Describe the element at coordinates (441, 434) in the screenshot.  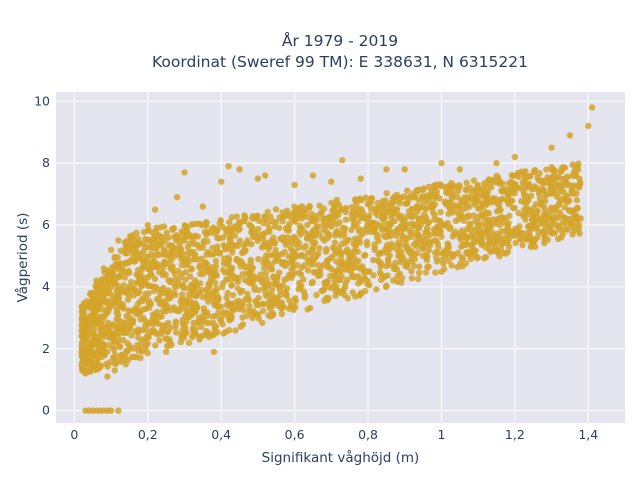
I see `x-tick-label: 1` at that location.